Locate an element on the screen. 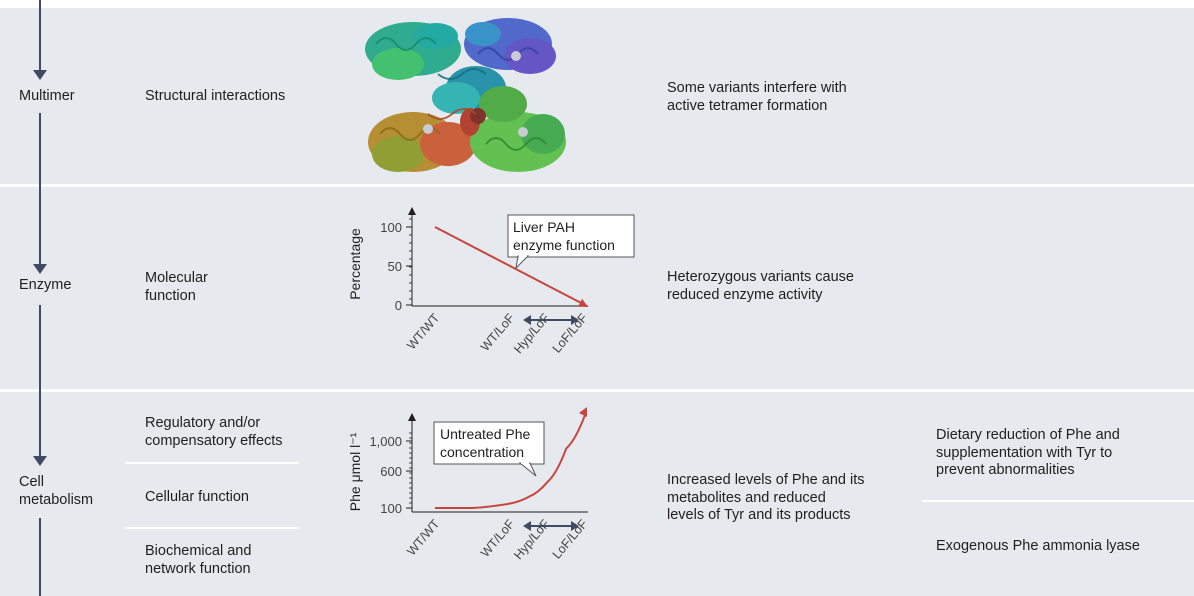 Image resolution: width=1194 pixels, height=596 pixels. flow-line-lower is located at coordinates (40, 381).